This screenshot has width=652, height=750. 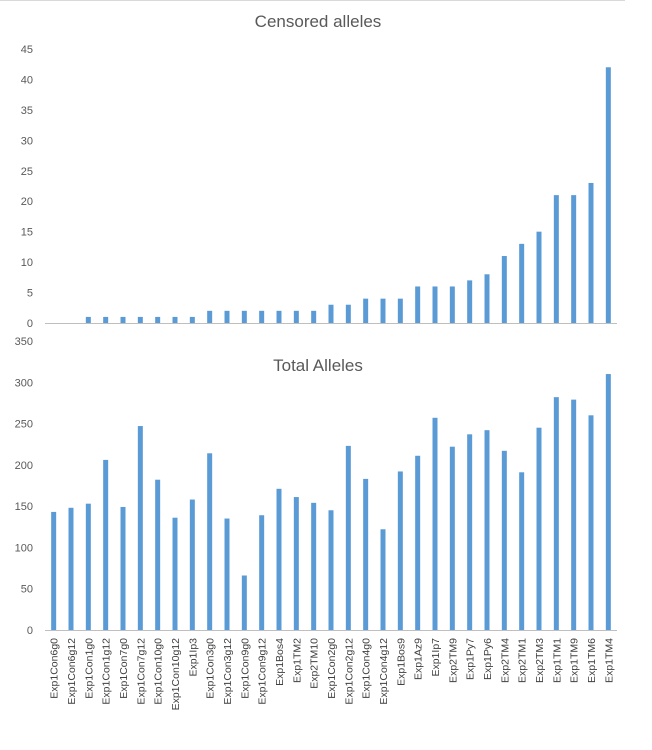 What do you see at coordinates (24, 466) in the screenshot?
I see `total-y-tick-label: 200` at bounding box center [24, 466].